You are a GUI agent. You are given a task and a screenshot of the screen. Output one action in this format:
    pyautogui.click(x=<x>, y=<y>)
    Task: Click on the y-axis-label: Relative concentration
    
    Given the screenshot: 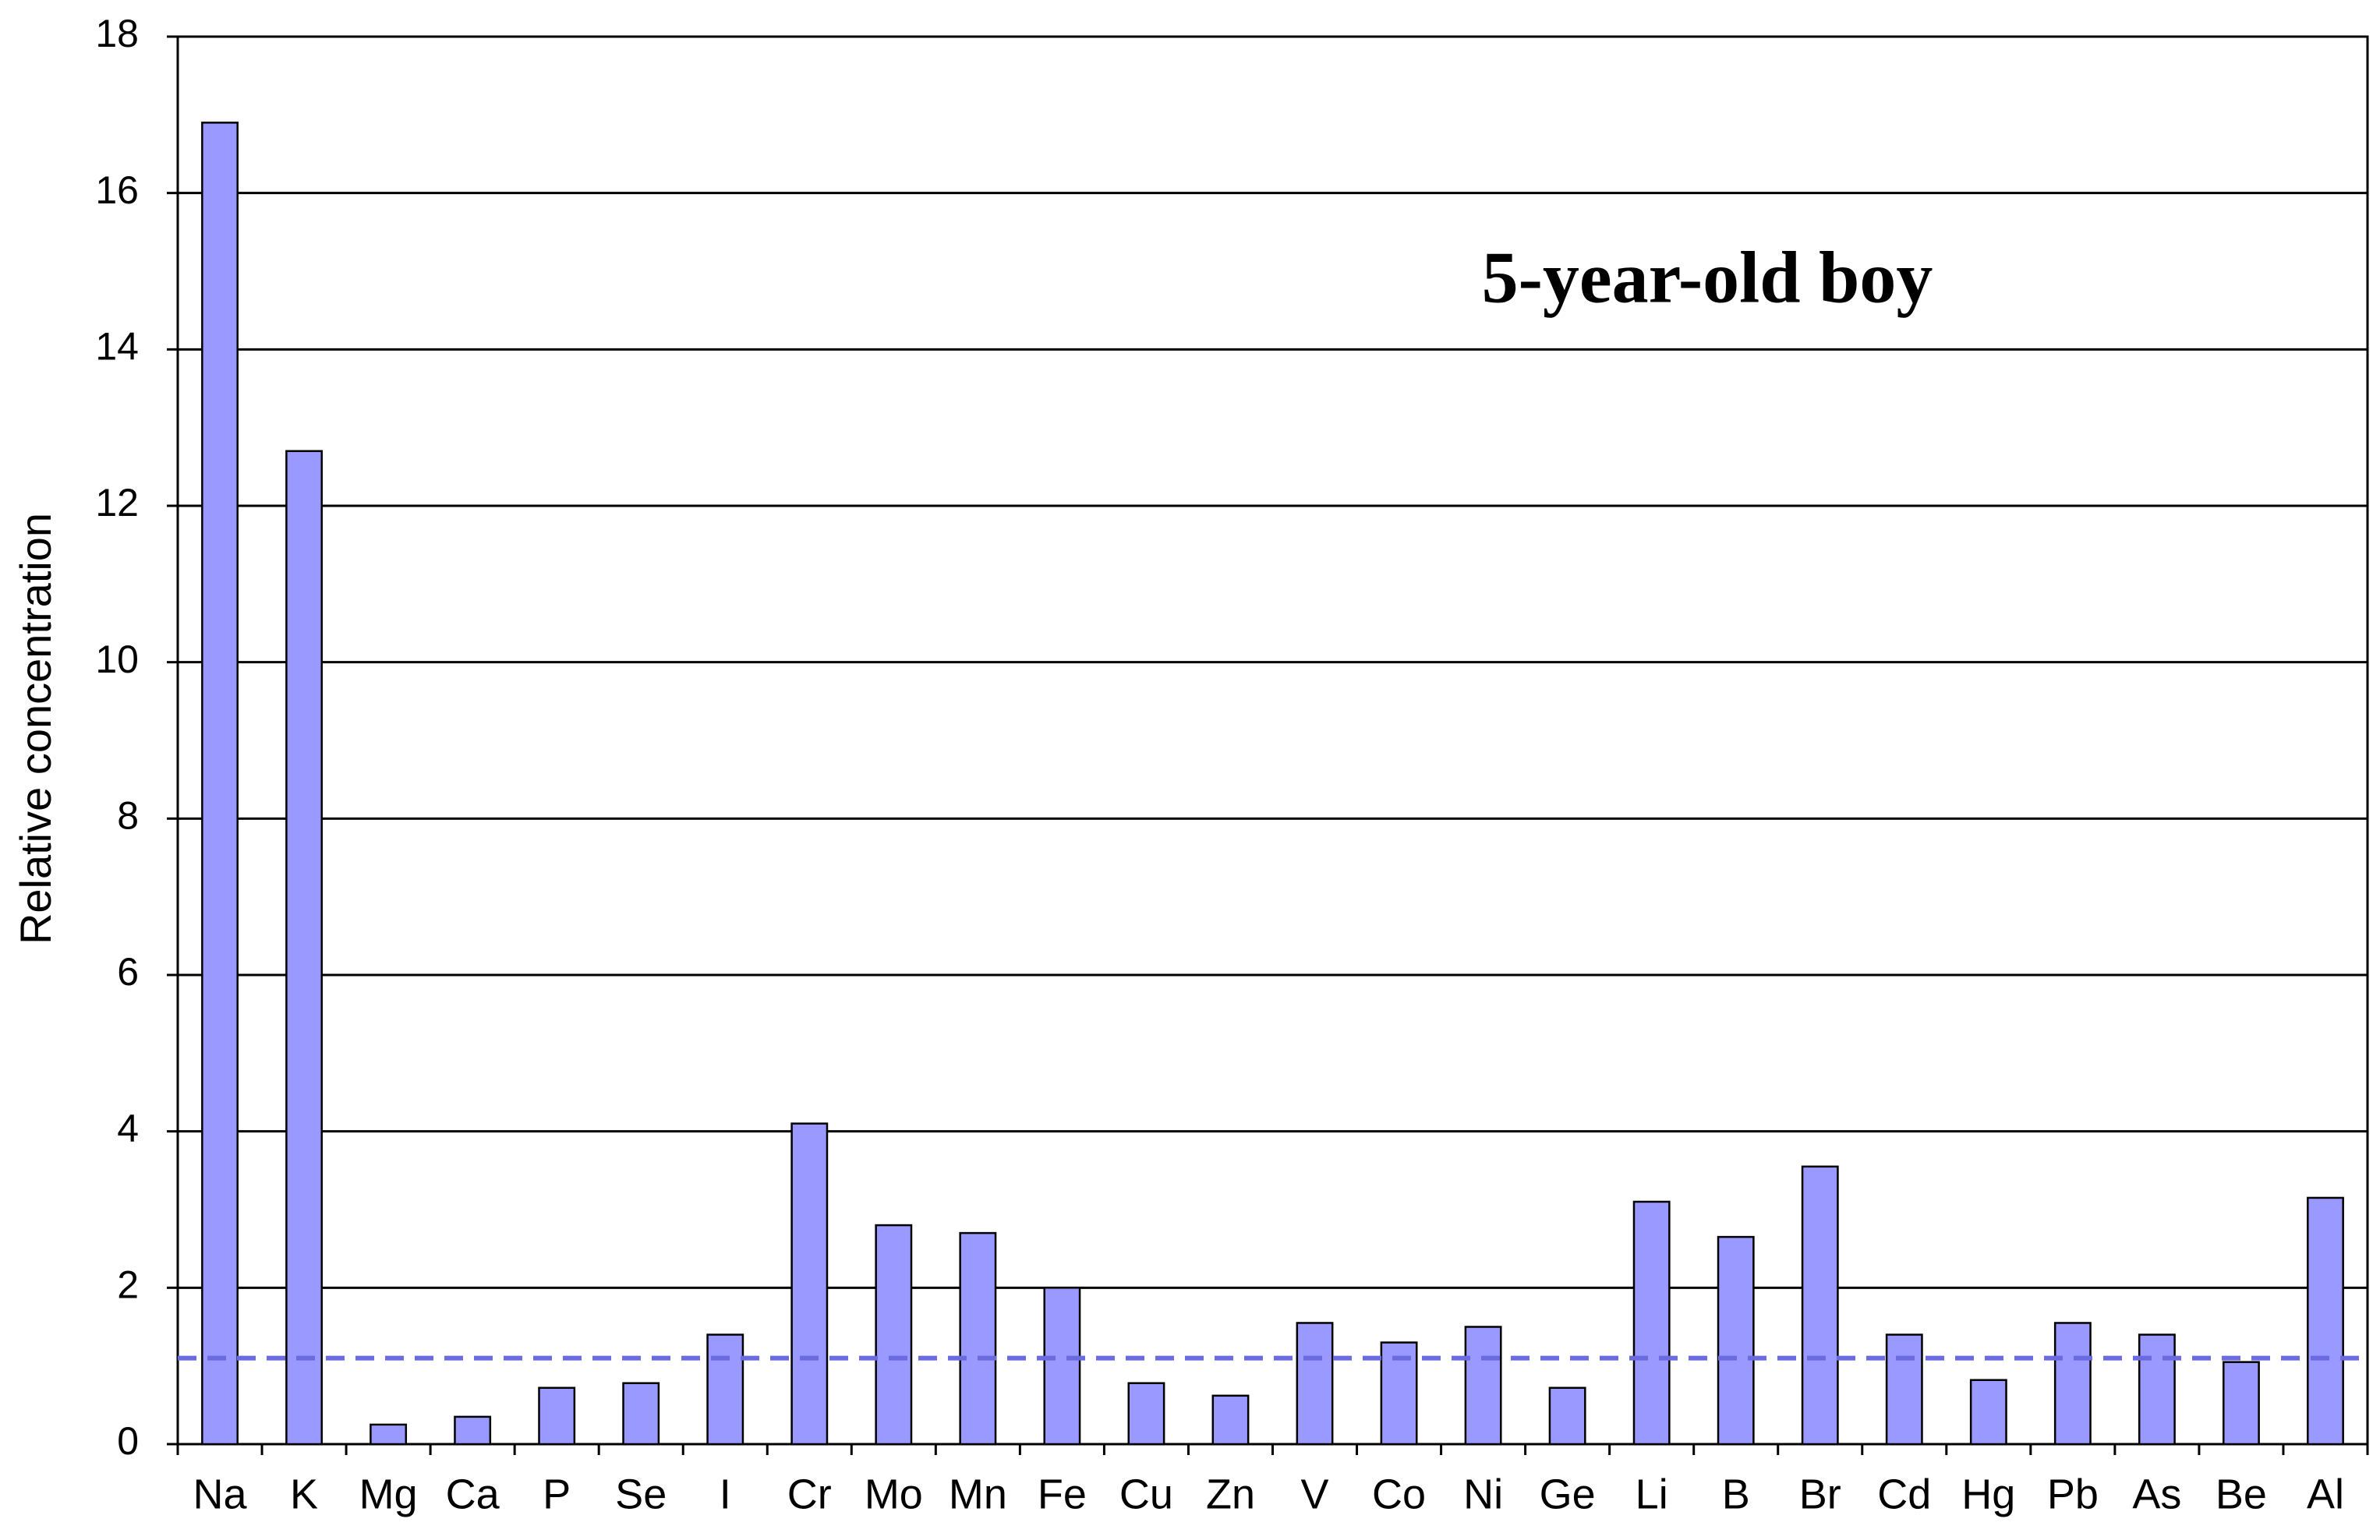 What is the action you would take?
    pyautogui.click(x=36, y=729)
    